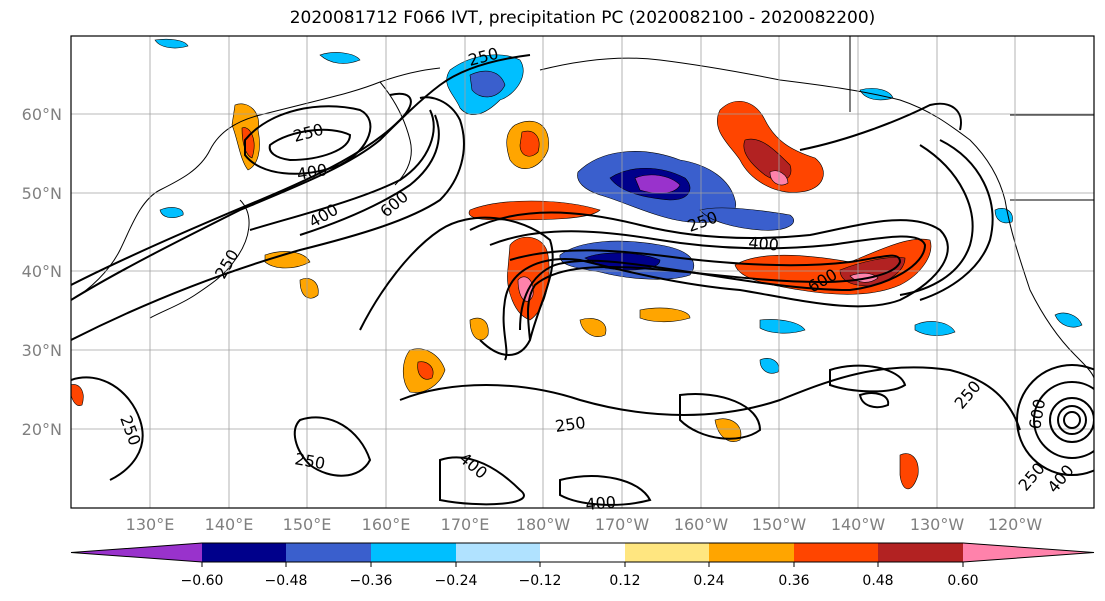 The height and width of the screenshot is (601, 1105). I want to click on colorbar-tick-label: −0.24, so click(456, 581).